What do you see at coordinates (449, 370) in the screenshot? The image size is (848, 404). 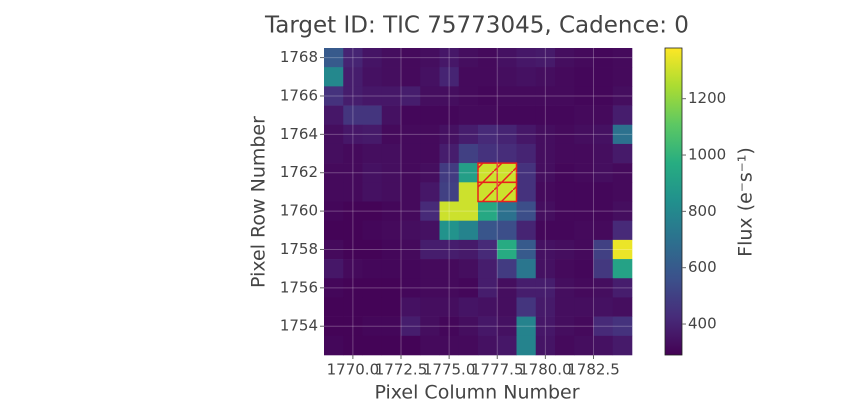 I see `x-tick-label: 1775.0` at bounding box center [449, 370].